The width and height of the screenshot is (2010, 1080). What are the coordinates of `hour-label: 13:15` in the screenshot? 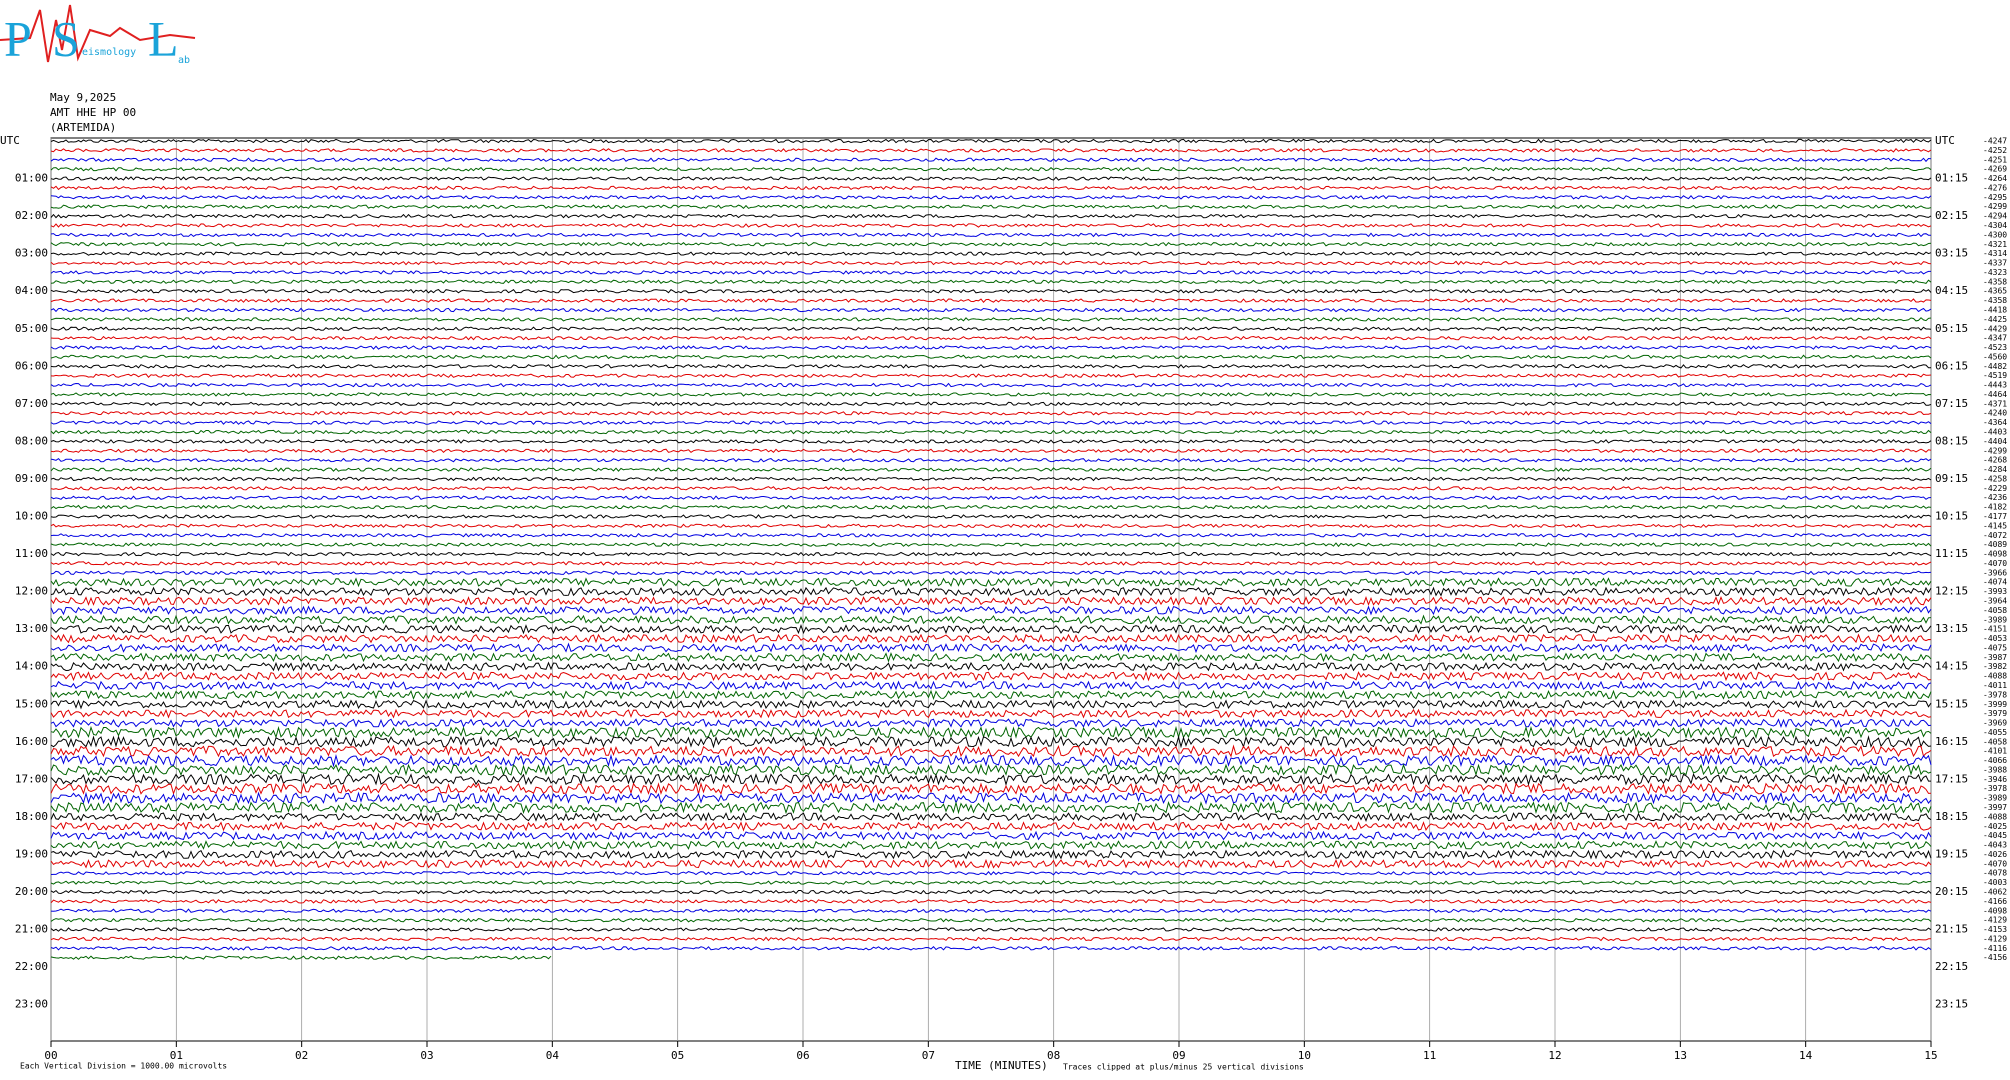 It's located at (1951, 628).